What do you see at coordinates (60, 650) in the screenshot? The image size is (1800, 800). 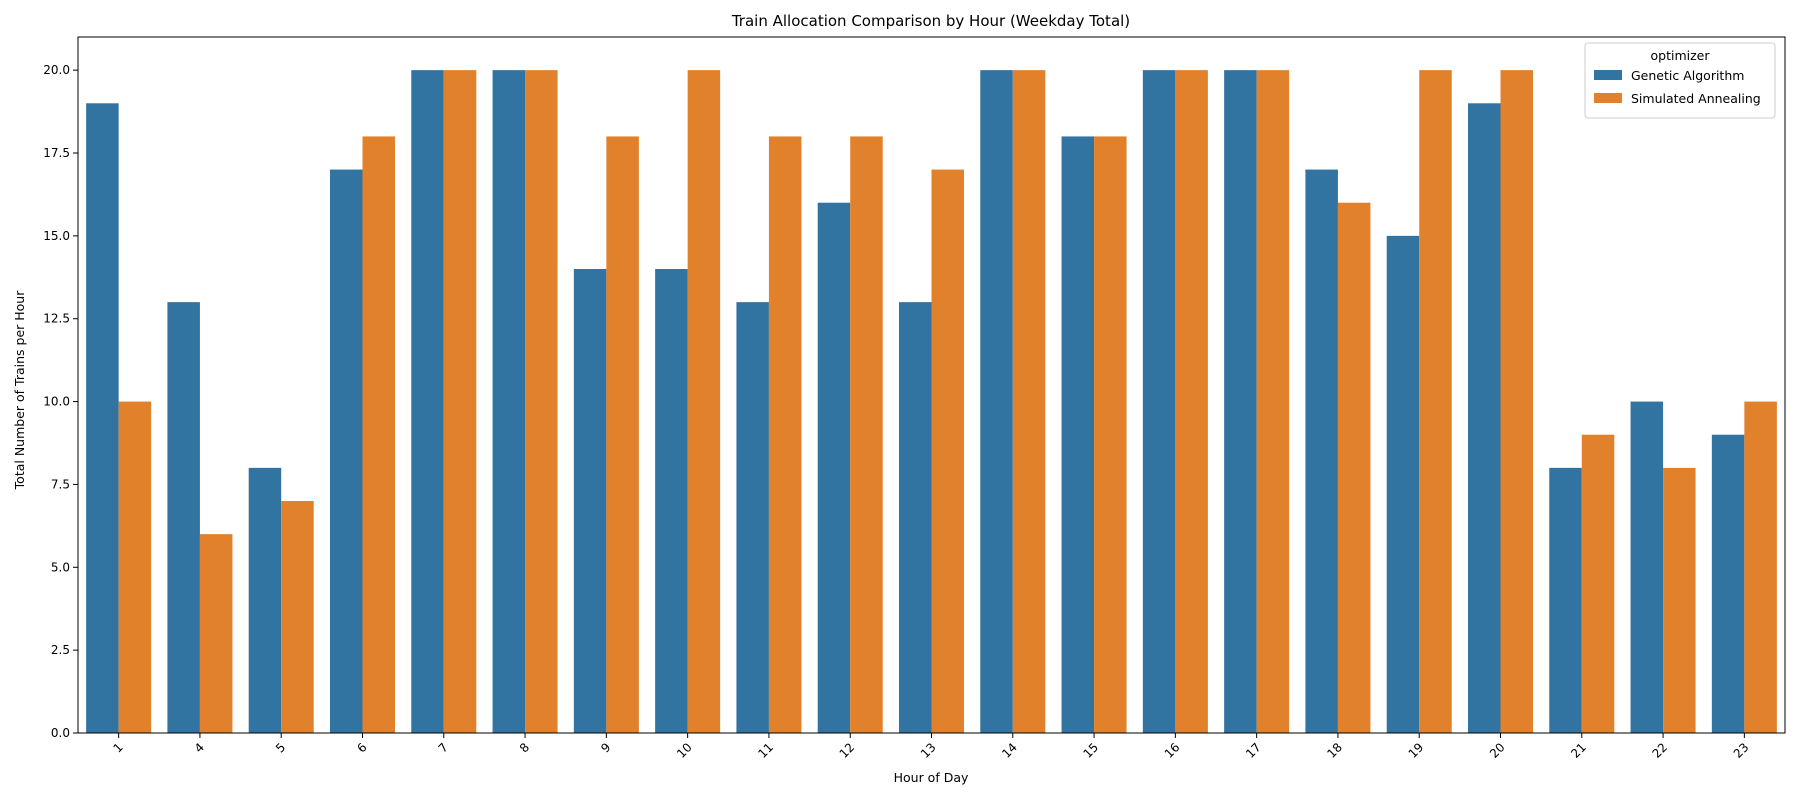 I see `y-tick-label: 2.5` at bounding box center [60, 650].